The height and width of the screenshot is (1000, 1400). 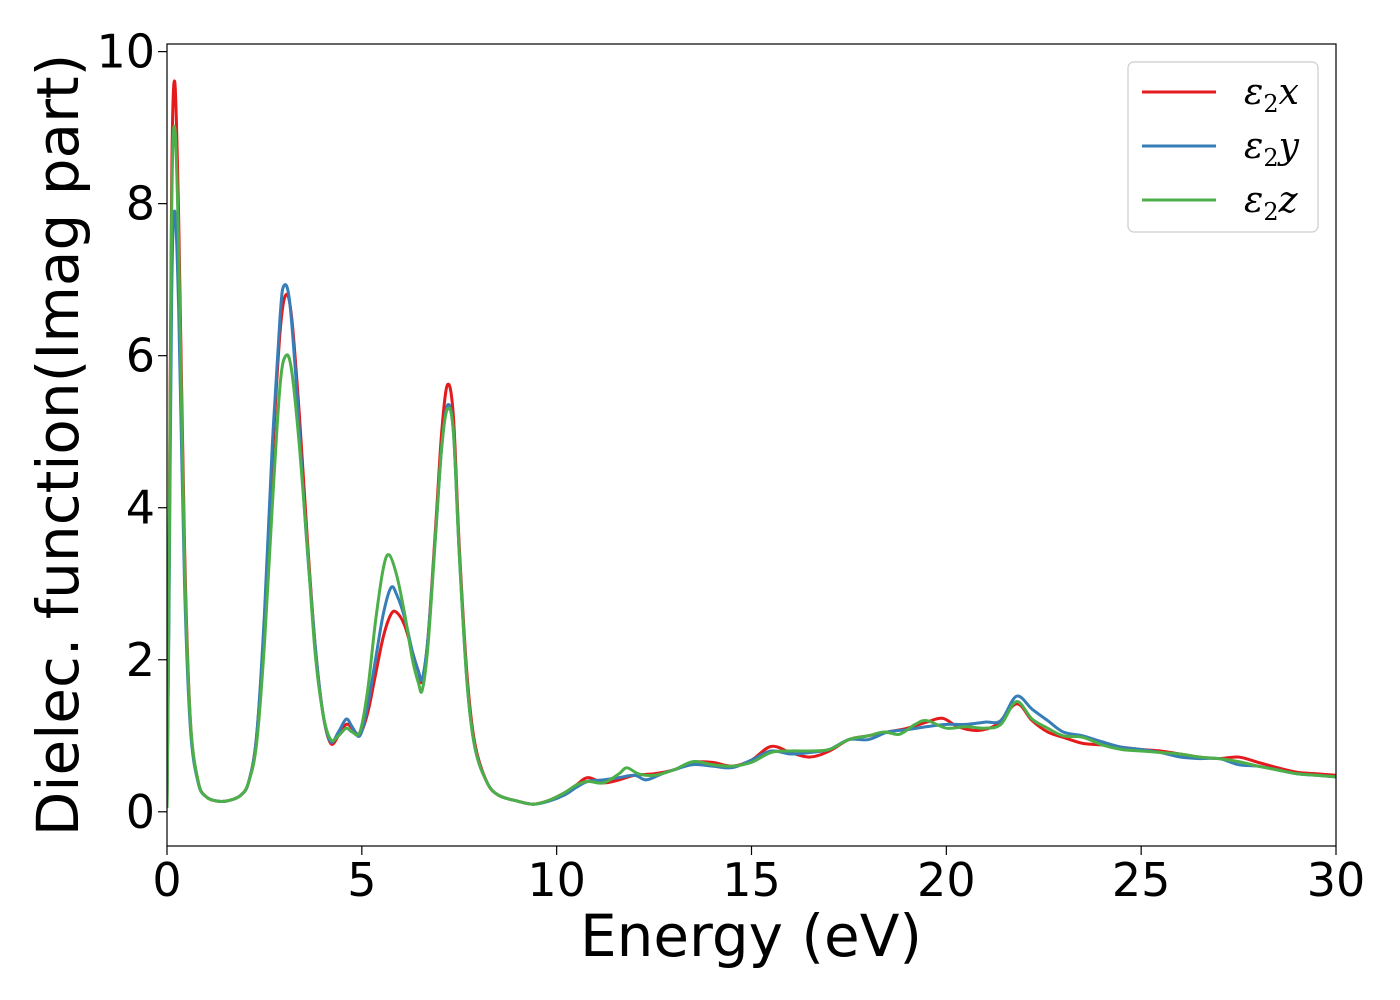 I want to click on y-tick-label: 2, so click(x=140, y=660).